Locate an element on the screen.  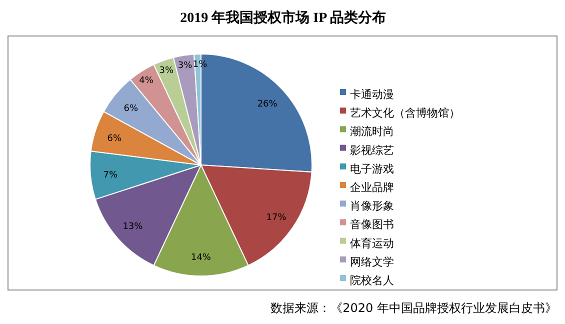
legend-label: 电子游戏 is located at coordinates (372, 169).